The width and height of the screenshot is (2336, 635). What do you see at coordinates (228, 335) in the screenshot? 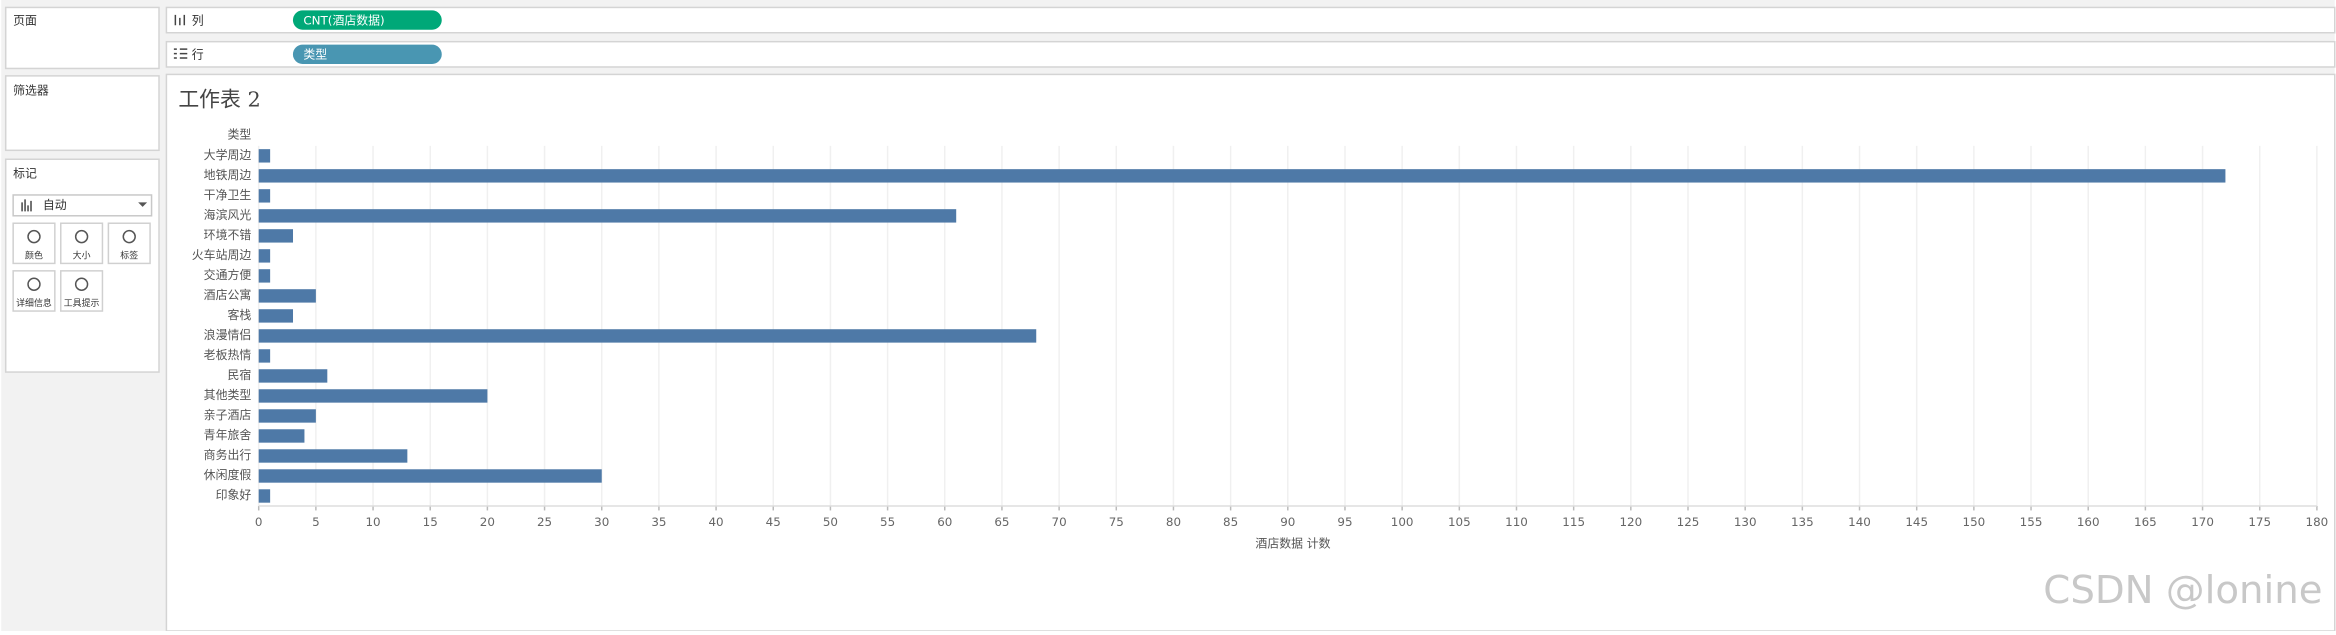
I see `category-label: 浪漫情侣` at bounding box center [228, 335].